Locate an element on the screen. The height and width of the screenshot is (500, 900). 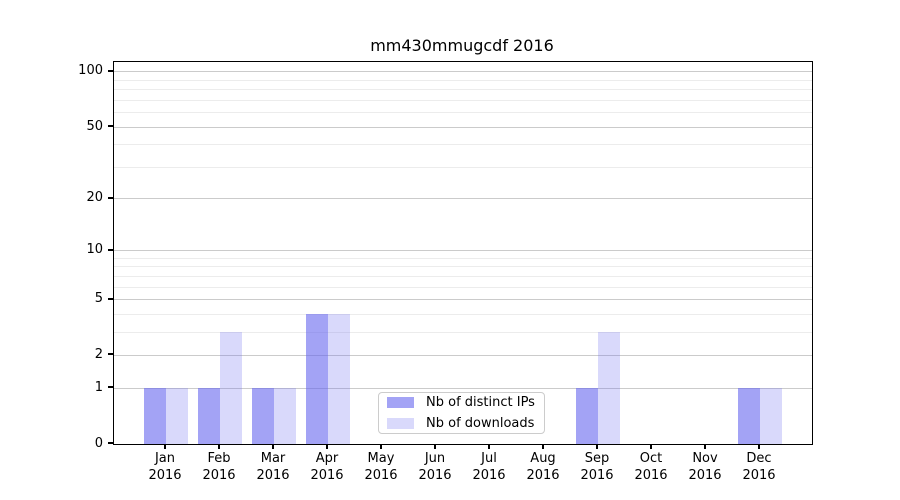
bar-sep-downloads is located at coordinates (609, 388).